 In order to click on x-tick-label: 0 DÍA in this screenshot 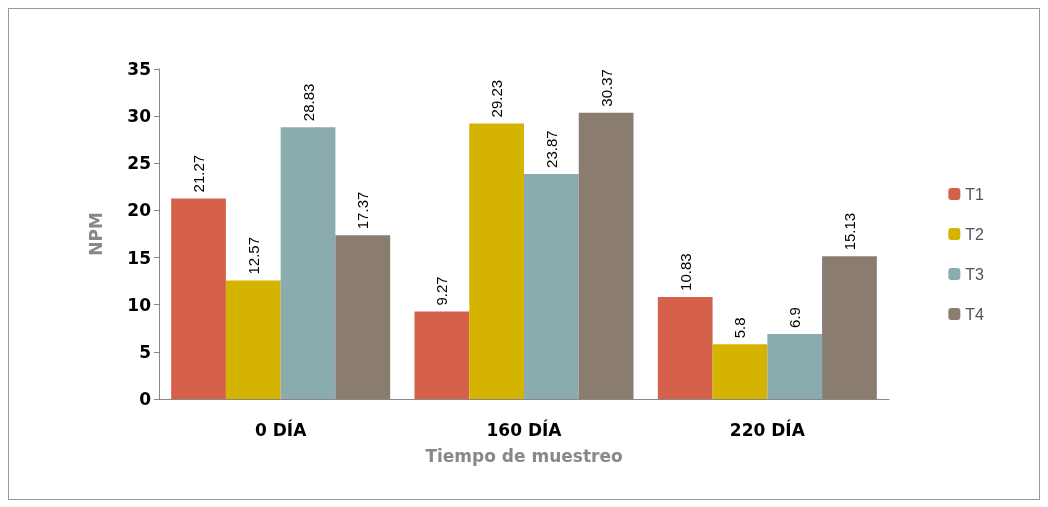, I will do `click(281, 429)`.